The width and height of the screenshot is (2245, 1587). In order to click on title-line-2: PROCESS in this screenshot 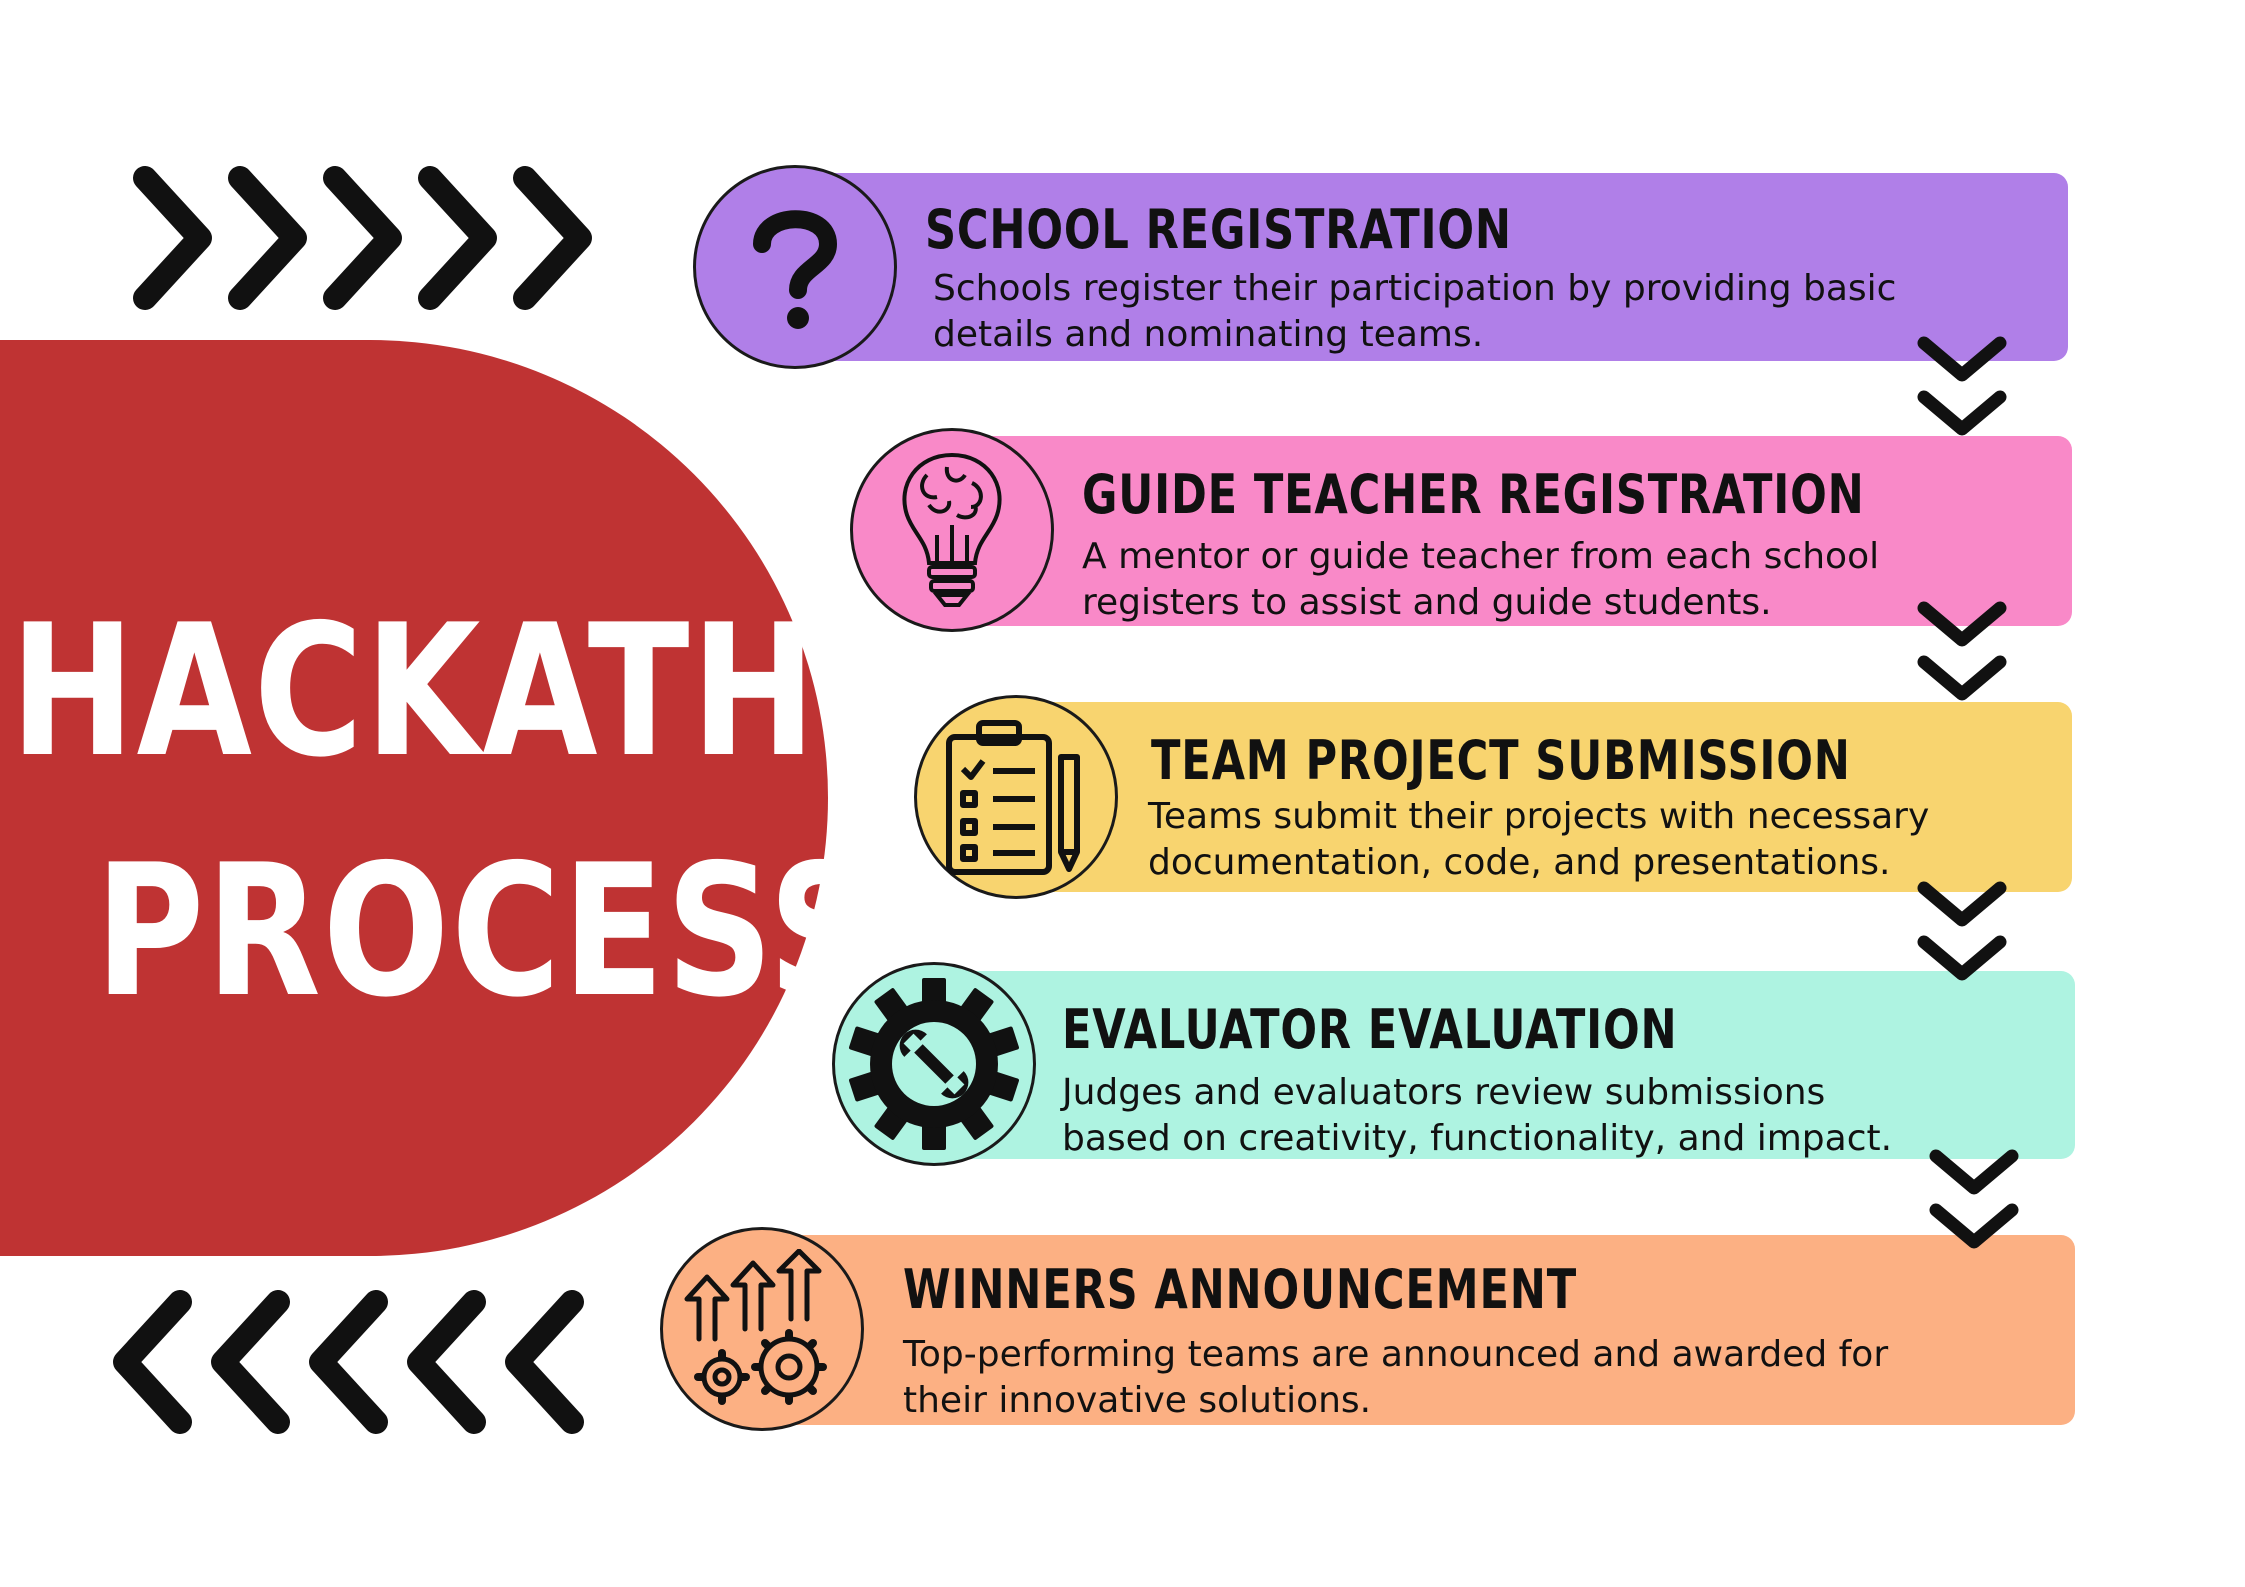, I will do `click(486, 931)`.